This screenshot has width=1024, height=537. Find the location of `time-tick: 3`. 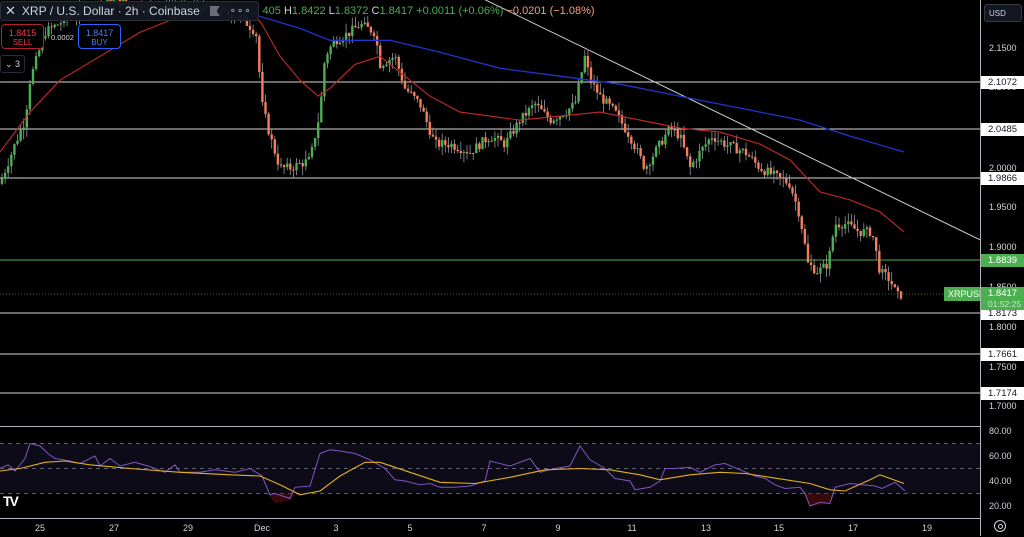

time-tick: 3 is located at coordinates (336, 528).